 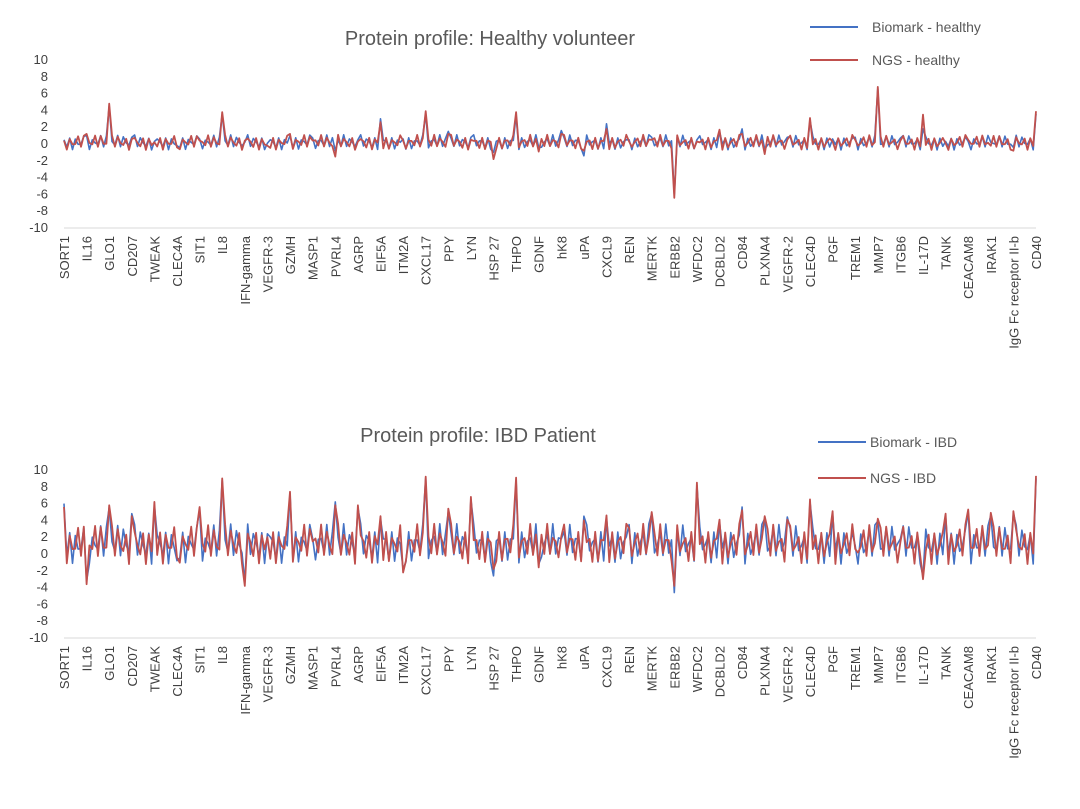 What do you see at coordinates (200, 659) in the screenshot?
I see `x-tick-label: SIT1` at bounding box center [200, 659].